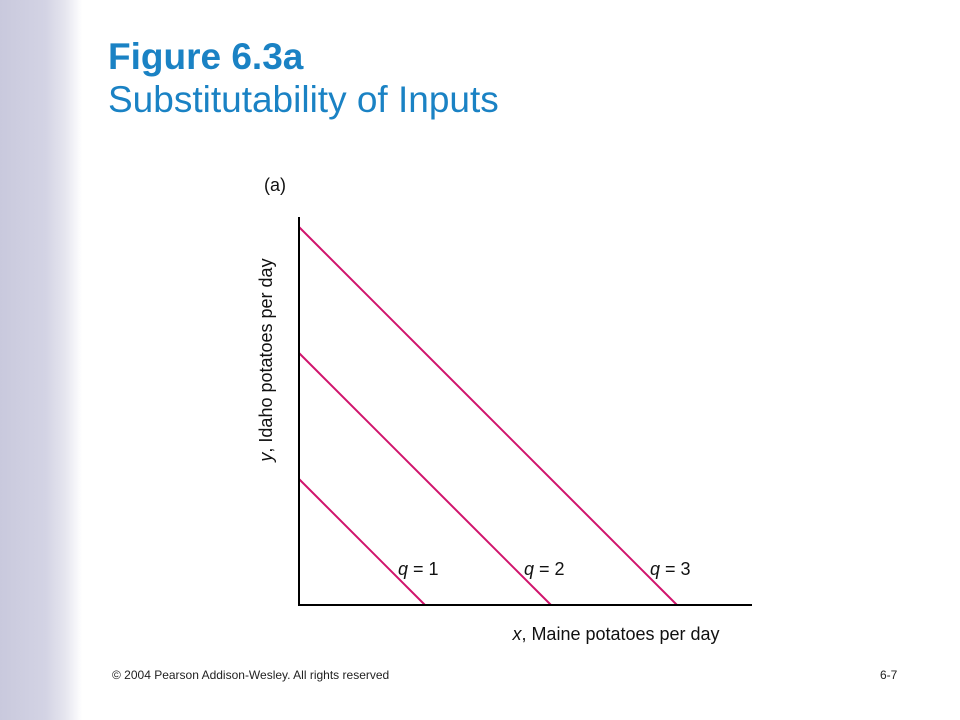 The width and height of the screenshot is (960, 720). What do you see at coordinates (41, 360) in the screenshot?
I see `sidebar-gradient-band` at bounding box center [41, 360].